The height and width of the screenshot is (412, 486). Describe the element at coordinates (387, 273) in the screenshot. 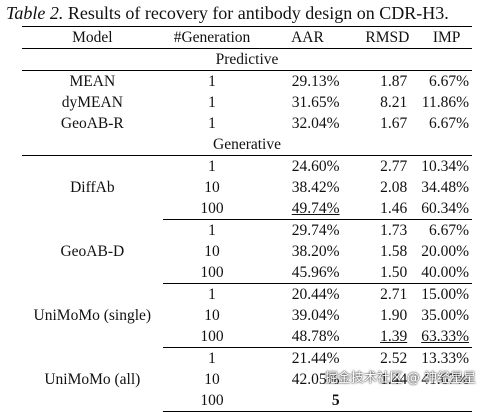

I see `rmsd-cell: 1.50` at that location.